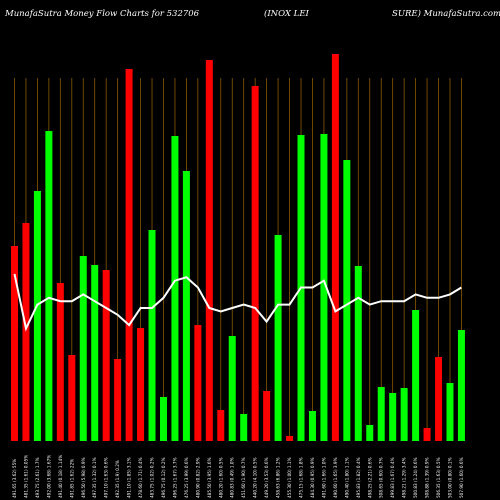  I want to click on x-tick-label: 484.30 (0.95) 0.9%, so click(312, 477).